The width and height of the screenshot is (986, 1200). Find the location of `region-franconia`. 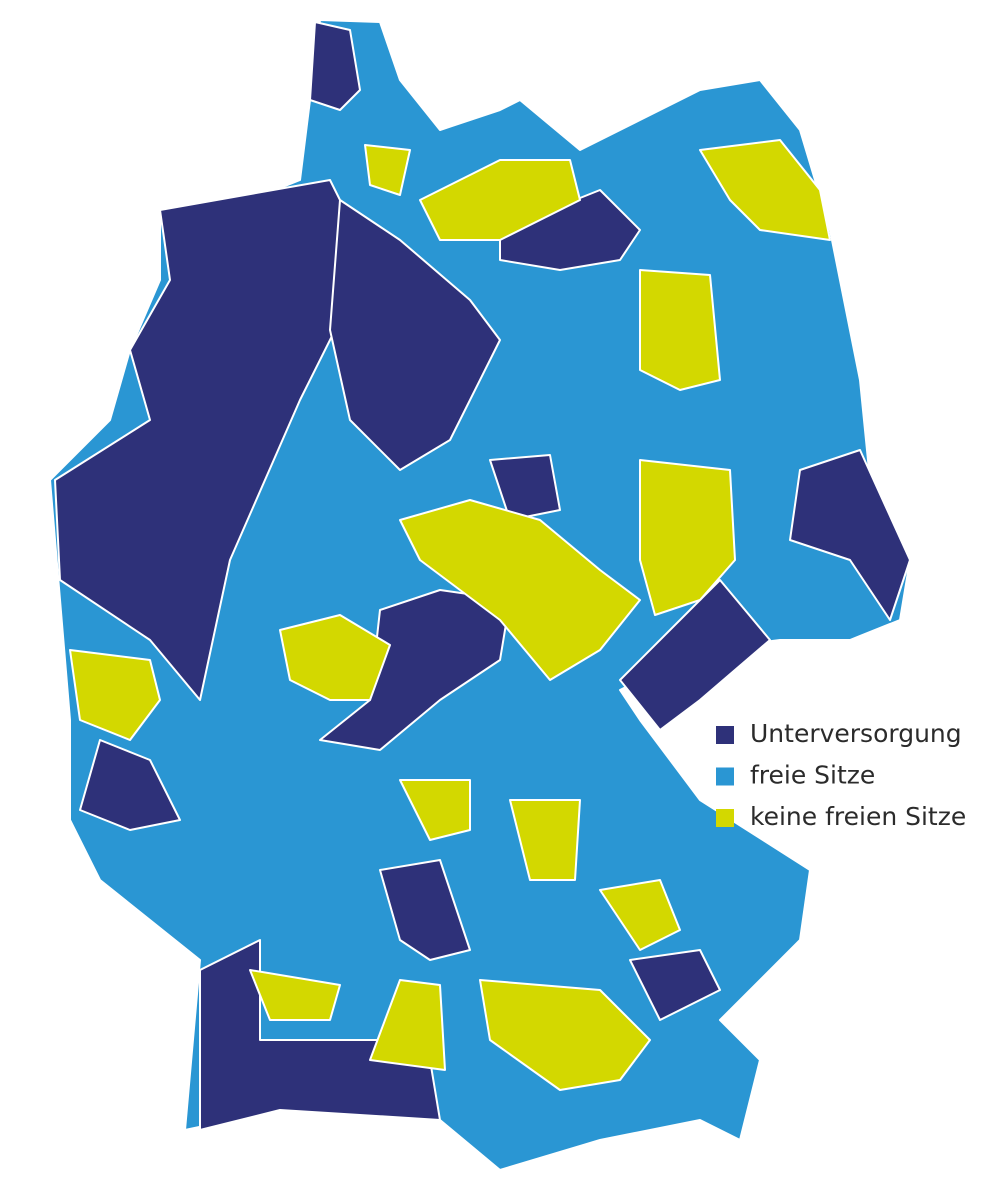

region-franconia is located at coordinates (425, 910).